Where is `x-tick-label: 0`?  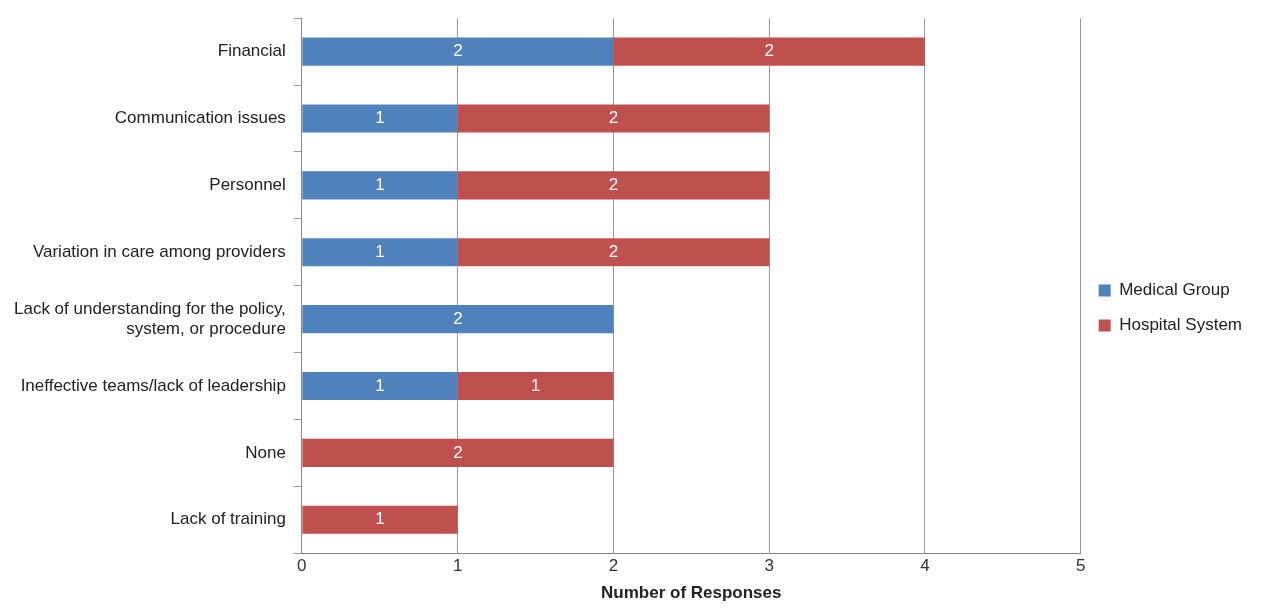 x-tick-label: 0 is located at coordinates (302, 566).